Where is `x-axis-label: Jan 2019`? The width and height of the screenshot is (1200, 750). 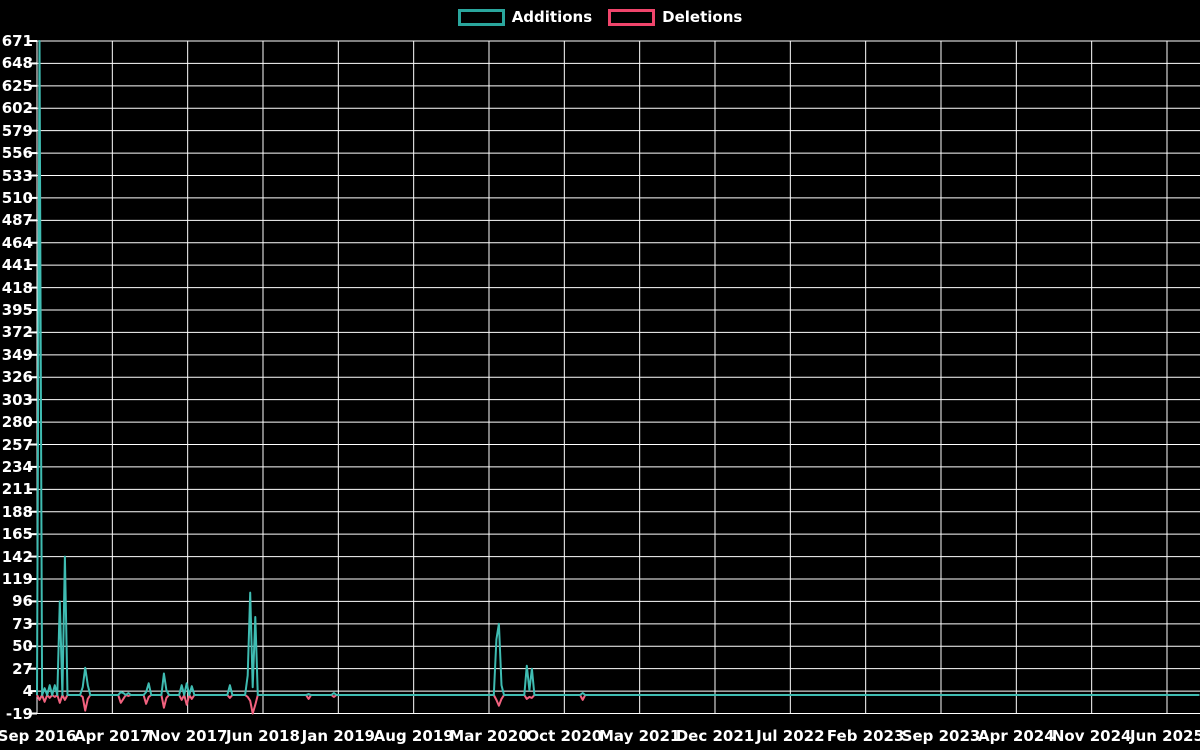
x-axis-label: Jan 2019 is located at coordinates (338, 736).